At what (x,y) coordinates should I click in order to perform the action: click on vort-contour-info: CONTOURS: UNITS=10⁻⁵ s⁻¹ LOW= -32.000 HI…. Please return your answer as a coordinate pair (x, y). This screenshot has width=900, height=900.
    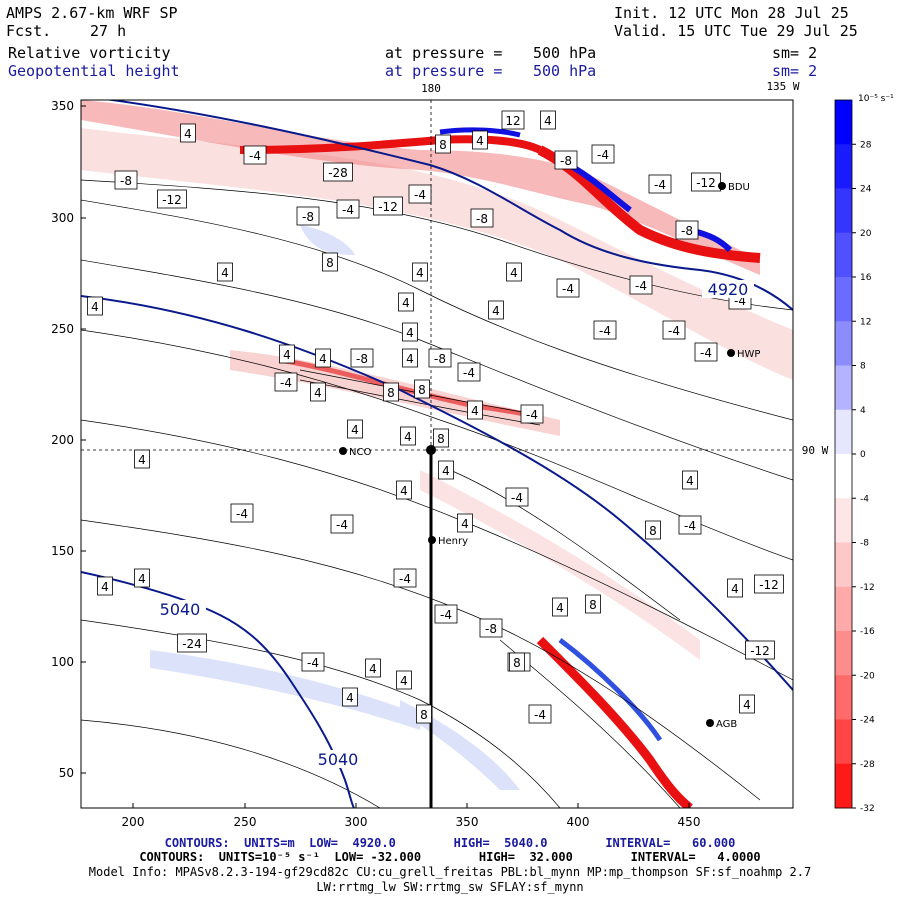
    Looking at the image, I should click on (450, 857).